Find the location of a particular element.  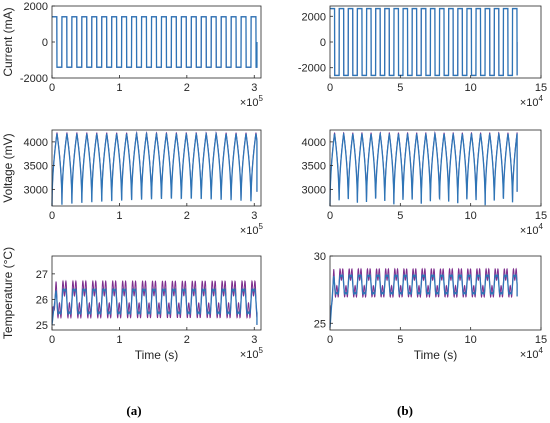

y-axis-label: Temperature (°C) is located at coordinates (8, 293).